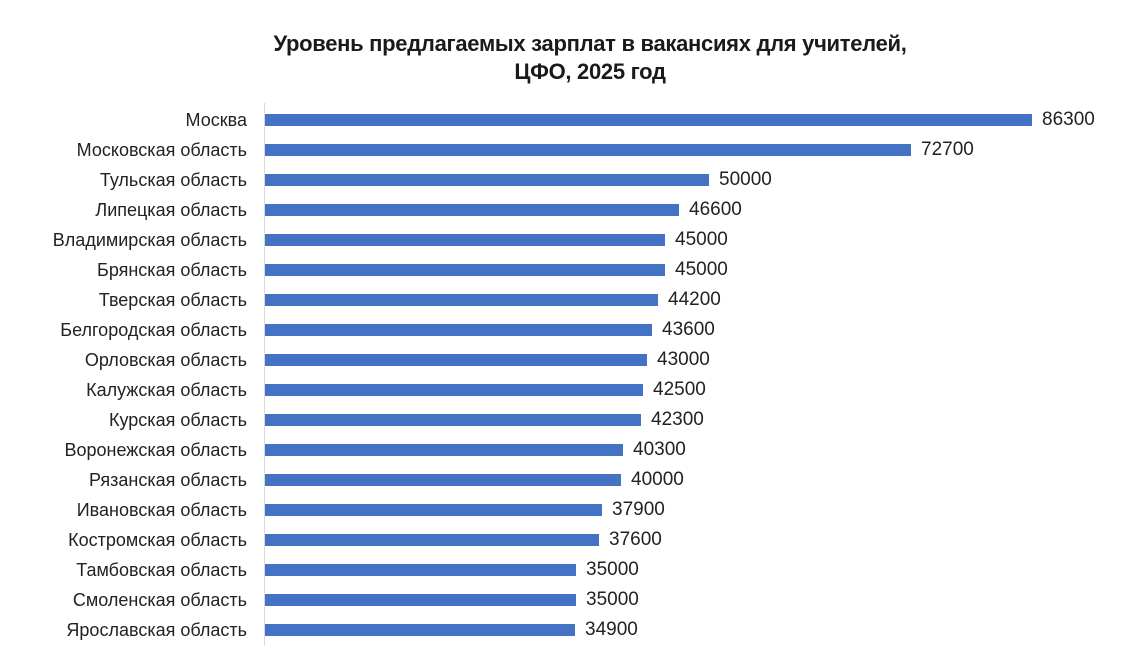 Image resolution: width=1125 pixels, height=662 pixels. Describe the element at coordinates (745, 179) in the screenshot. I see `value-label: 50000` at that location.